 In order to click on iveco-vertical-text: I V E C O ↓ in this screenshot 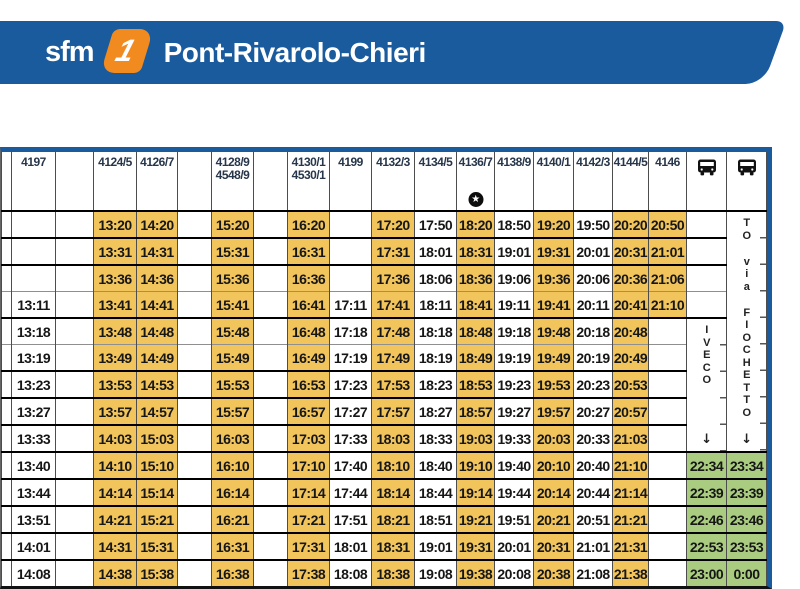, I will do `click(707, 385)`.